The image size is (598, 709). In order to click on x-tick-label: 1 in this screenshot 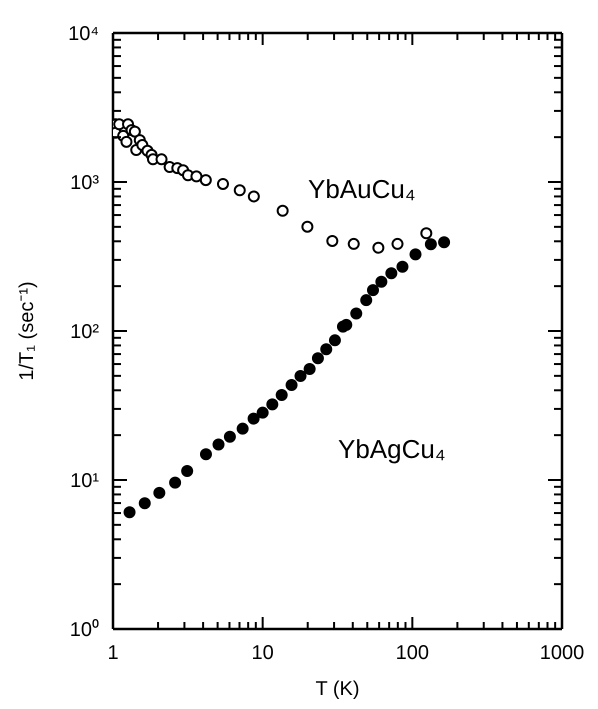, I will do `click(113, 653)`.